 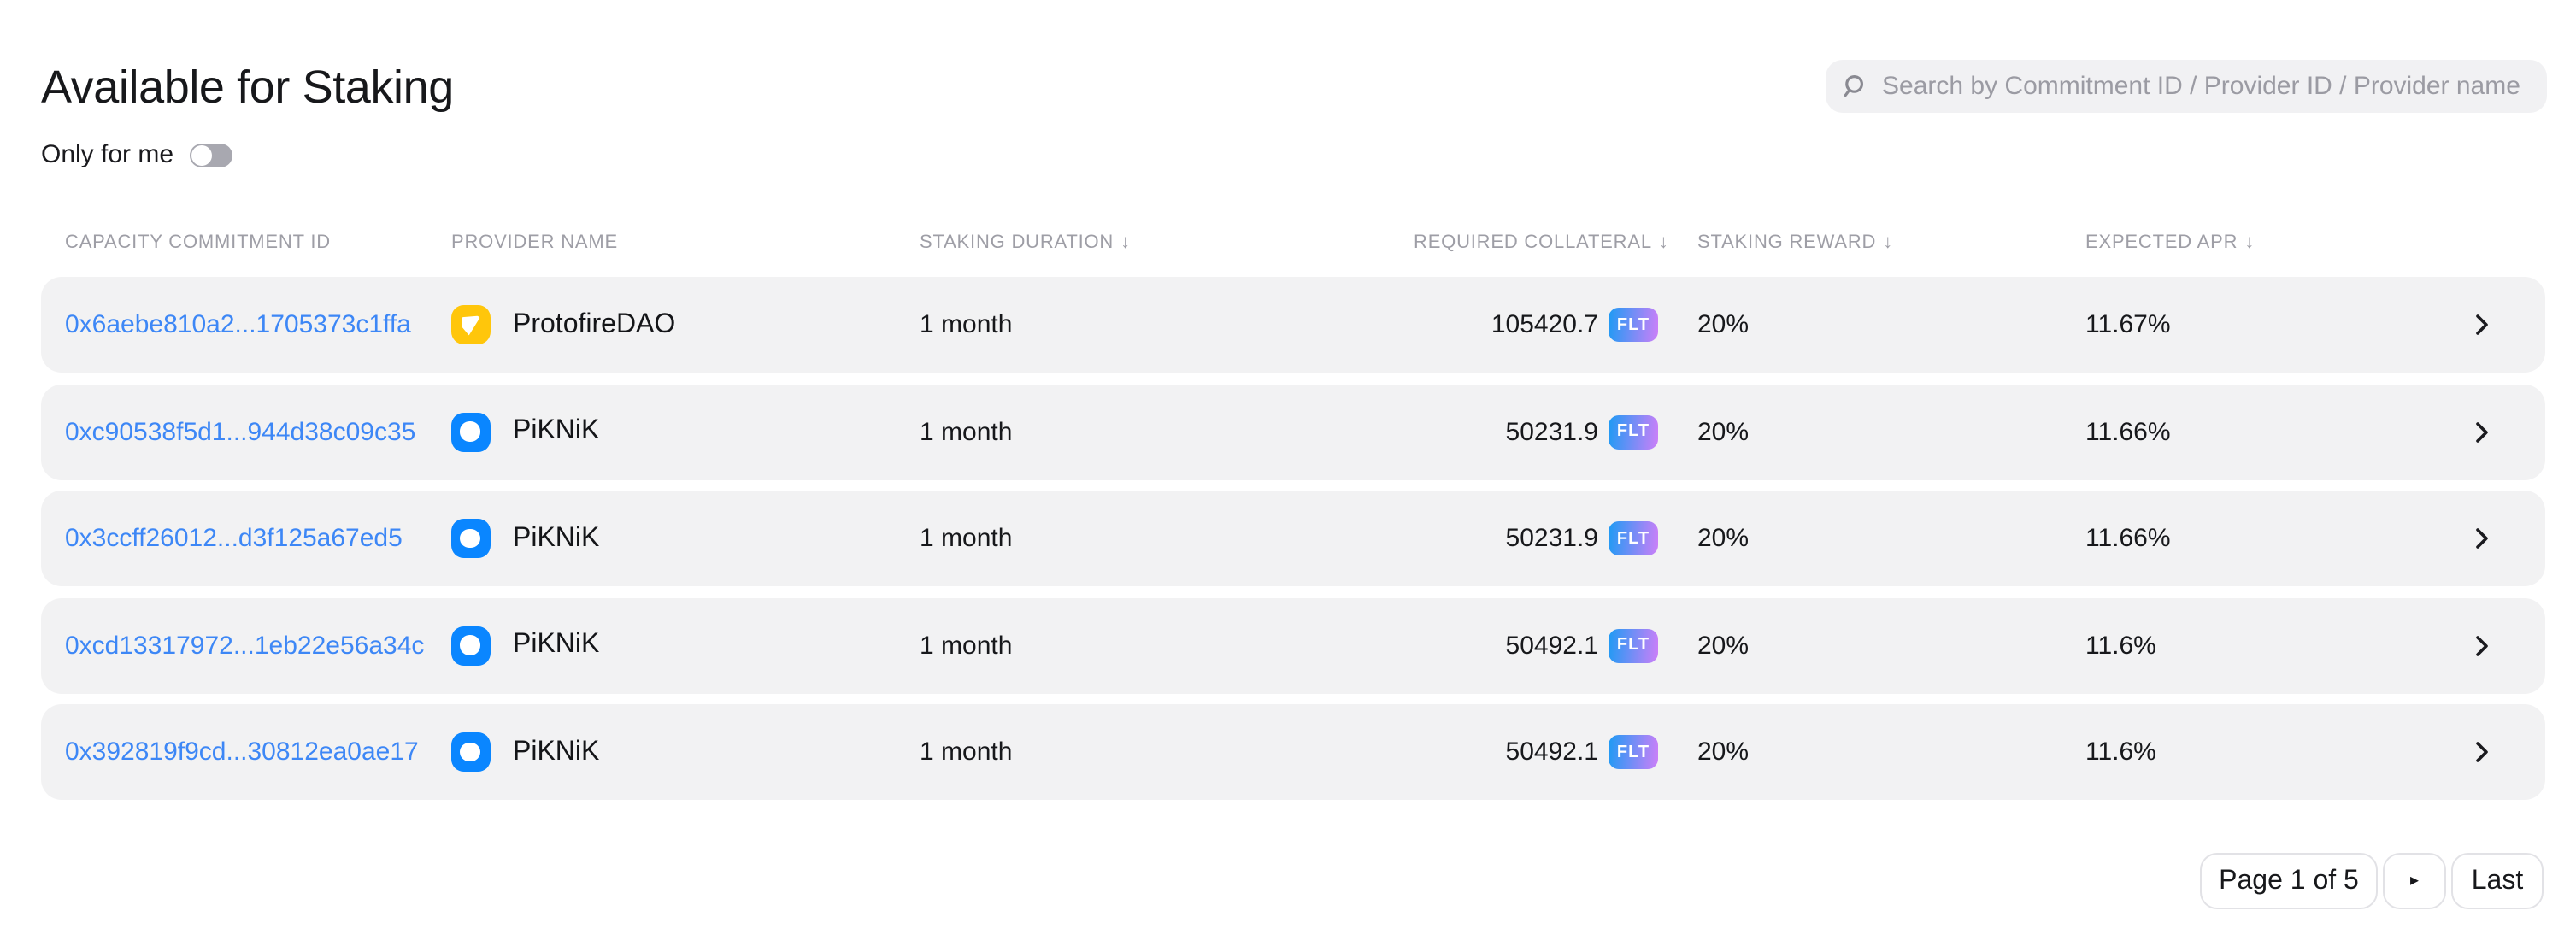 I want to click on only-for-me-filter: Only for me, so click(x=136, y=154).